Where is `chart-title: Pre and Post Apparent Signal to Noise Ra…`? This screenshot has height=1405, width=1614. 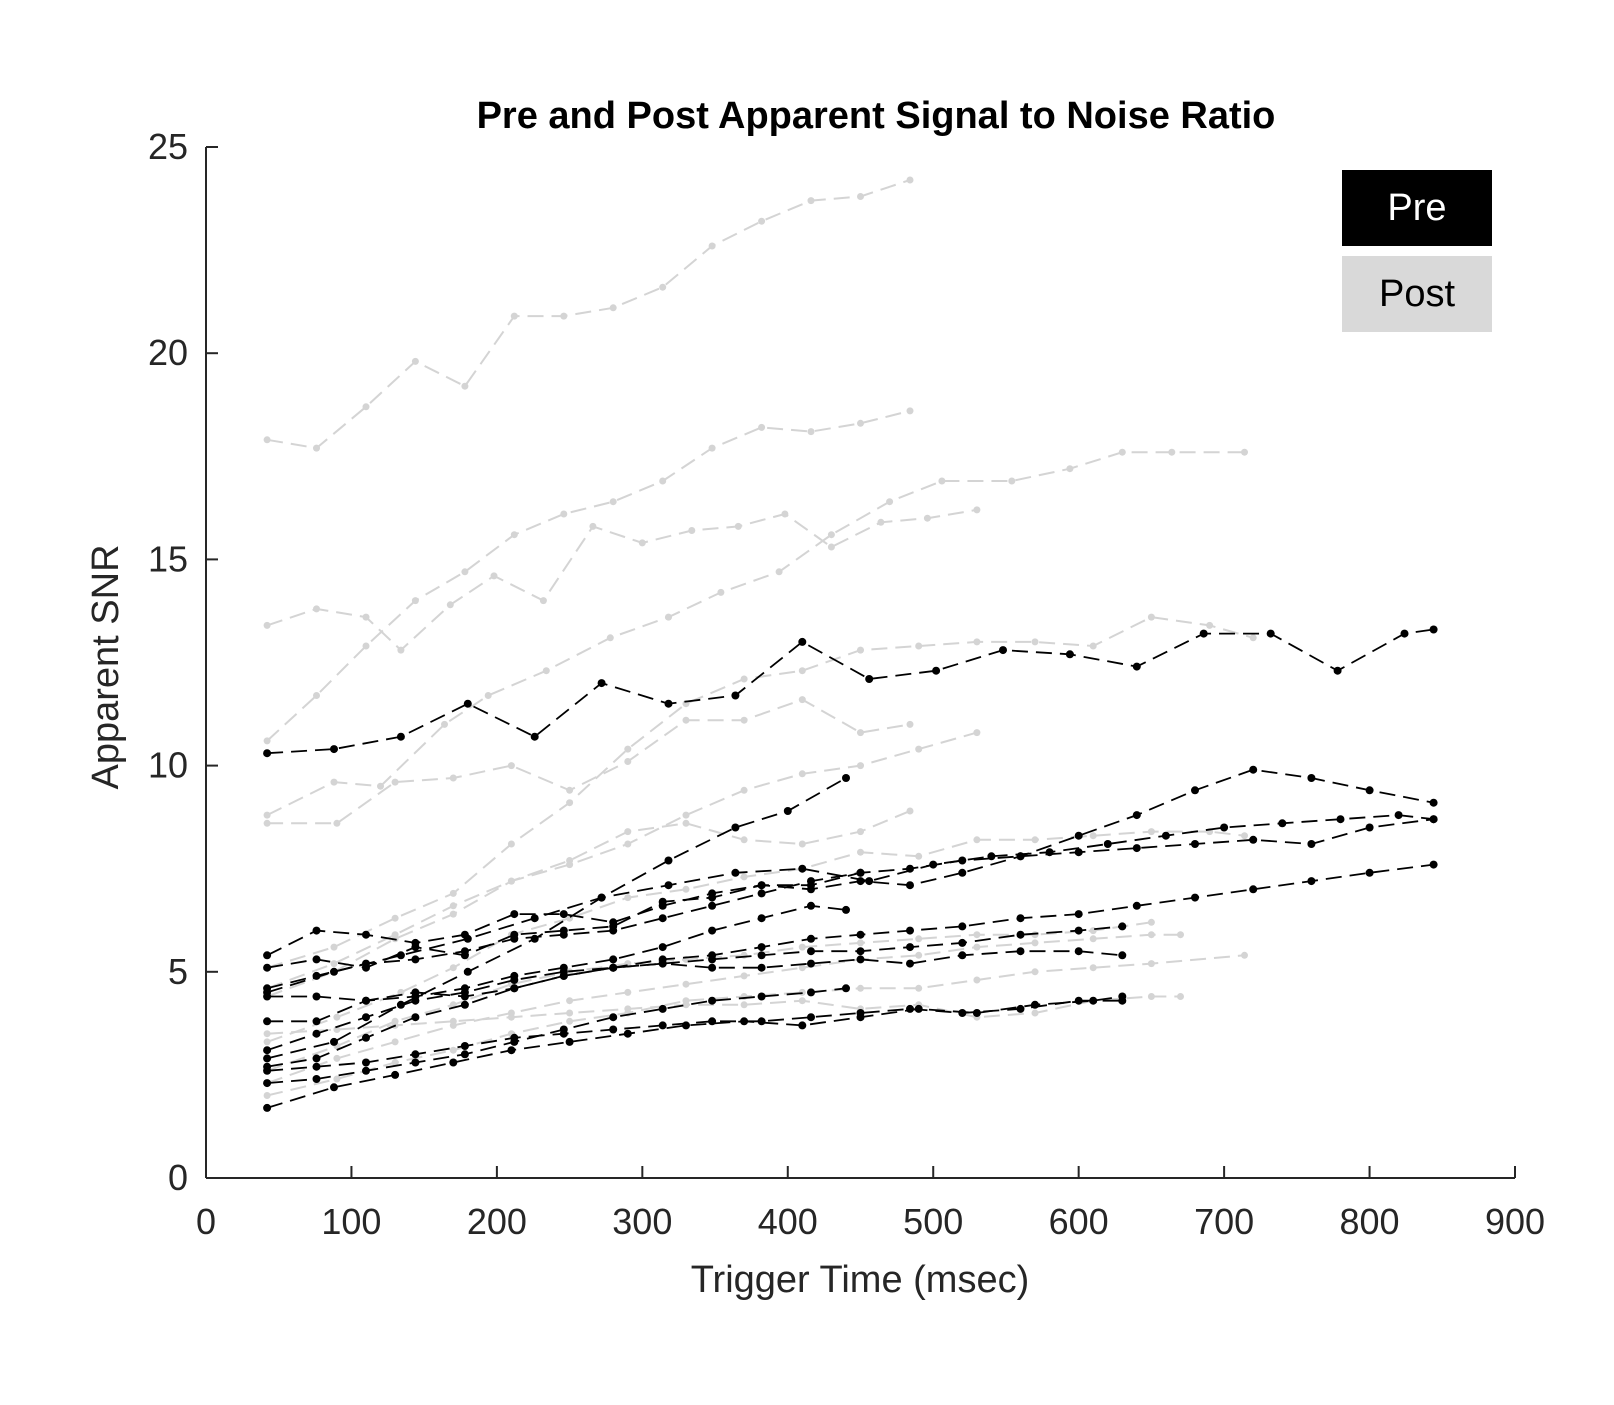 chart-title: Pre and Post Apparent Signal to Noise Ra… is located at coordinates (876, 116).